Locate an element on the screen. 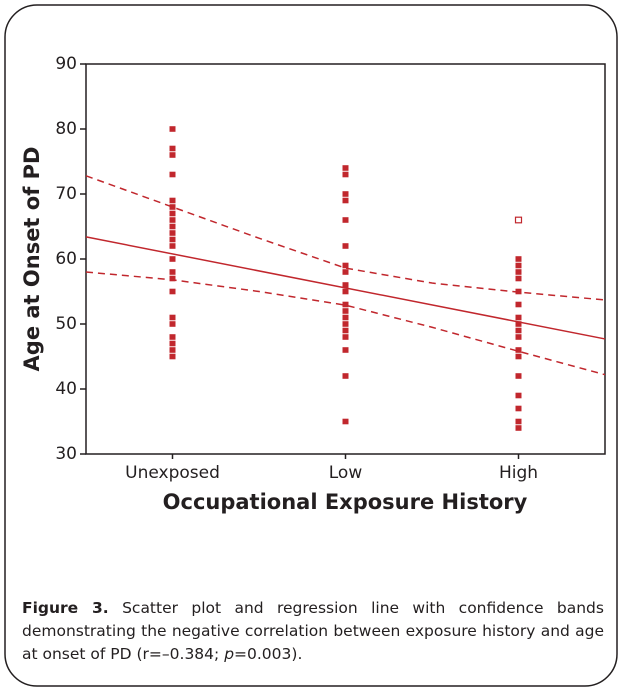 This screenshot has height=691, width=623. x-axis-title: Occupational Exposure History is located at coordinates (345, 502).